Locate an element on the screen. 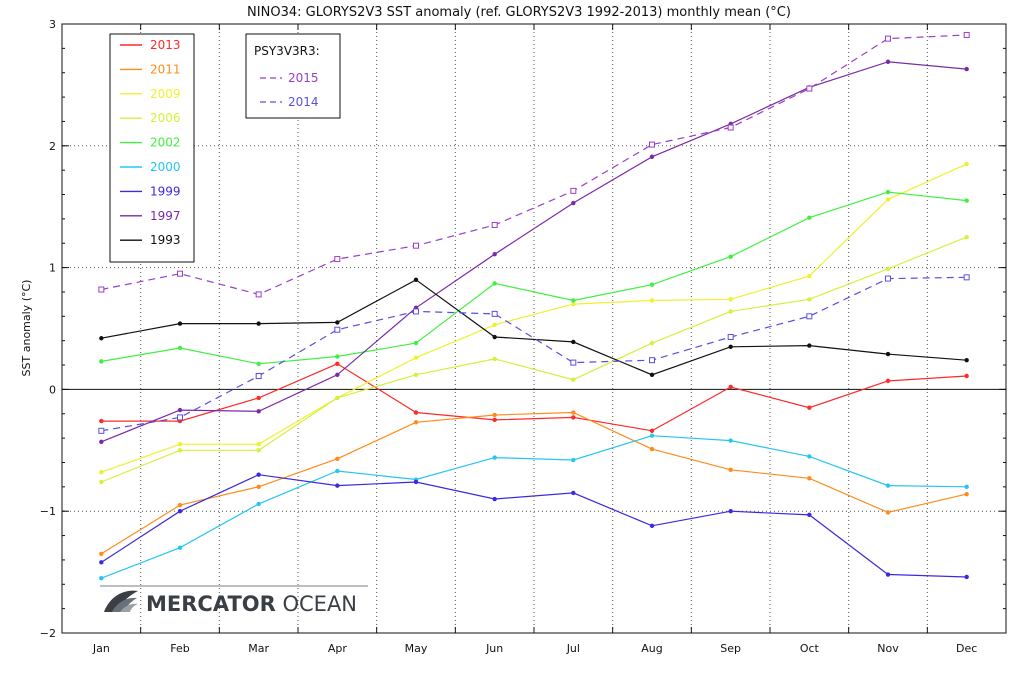 The width and height of the screenshot is (1024, 682). legend-label-1997: 1997 is located at coordinates (165, 216).